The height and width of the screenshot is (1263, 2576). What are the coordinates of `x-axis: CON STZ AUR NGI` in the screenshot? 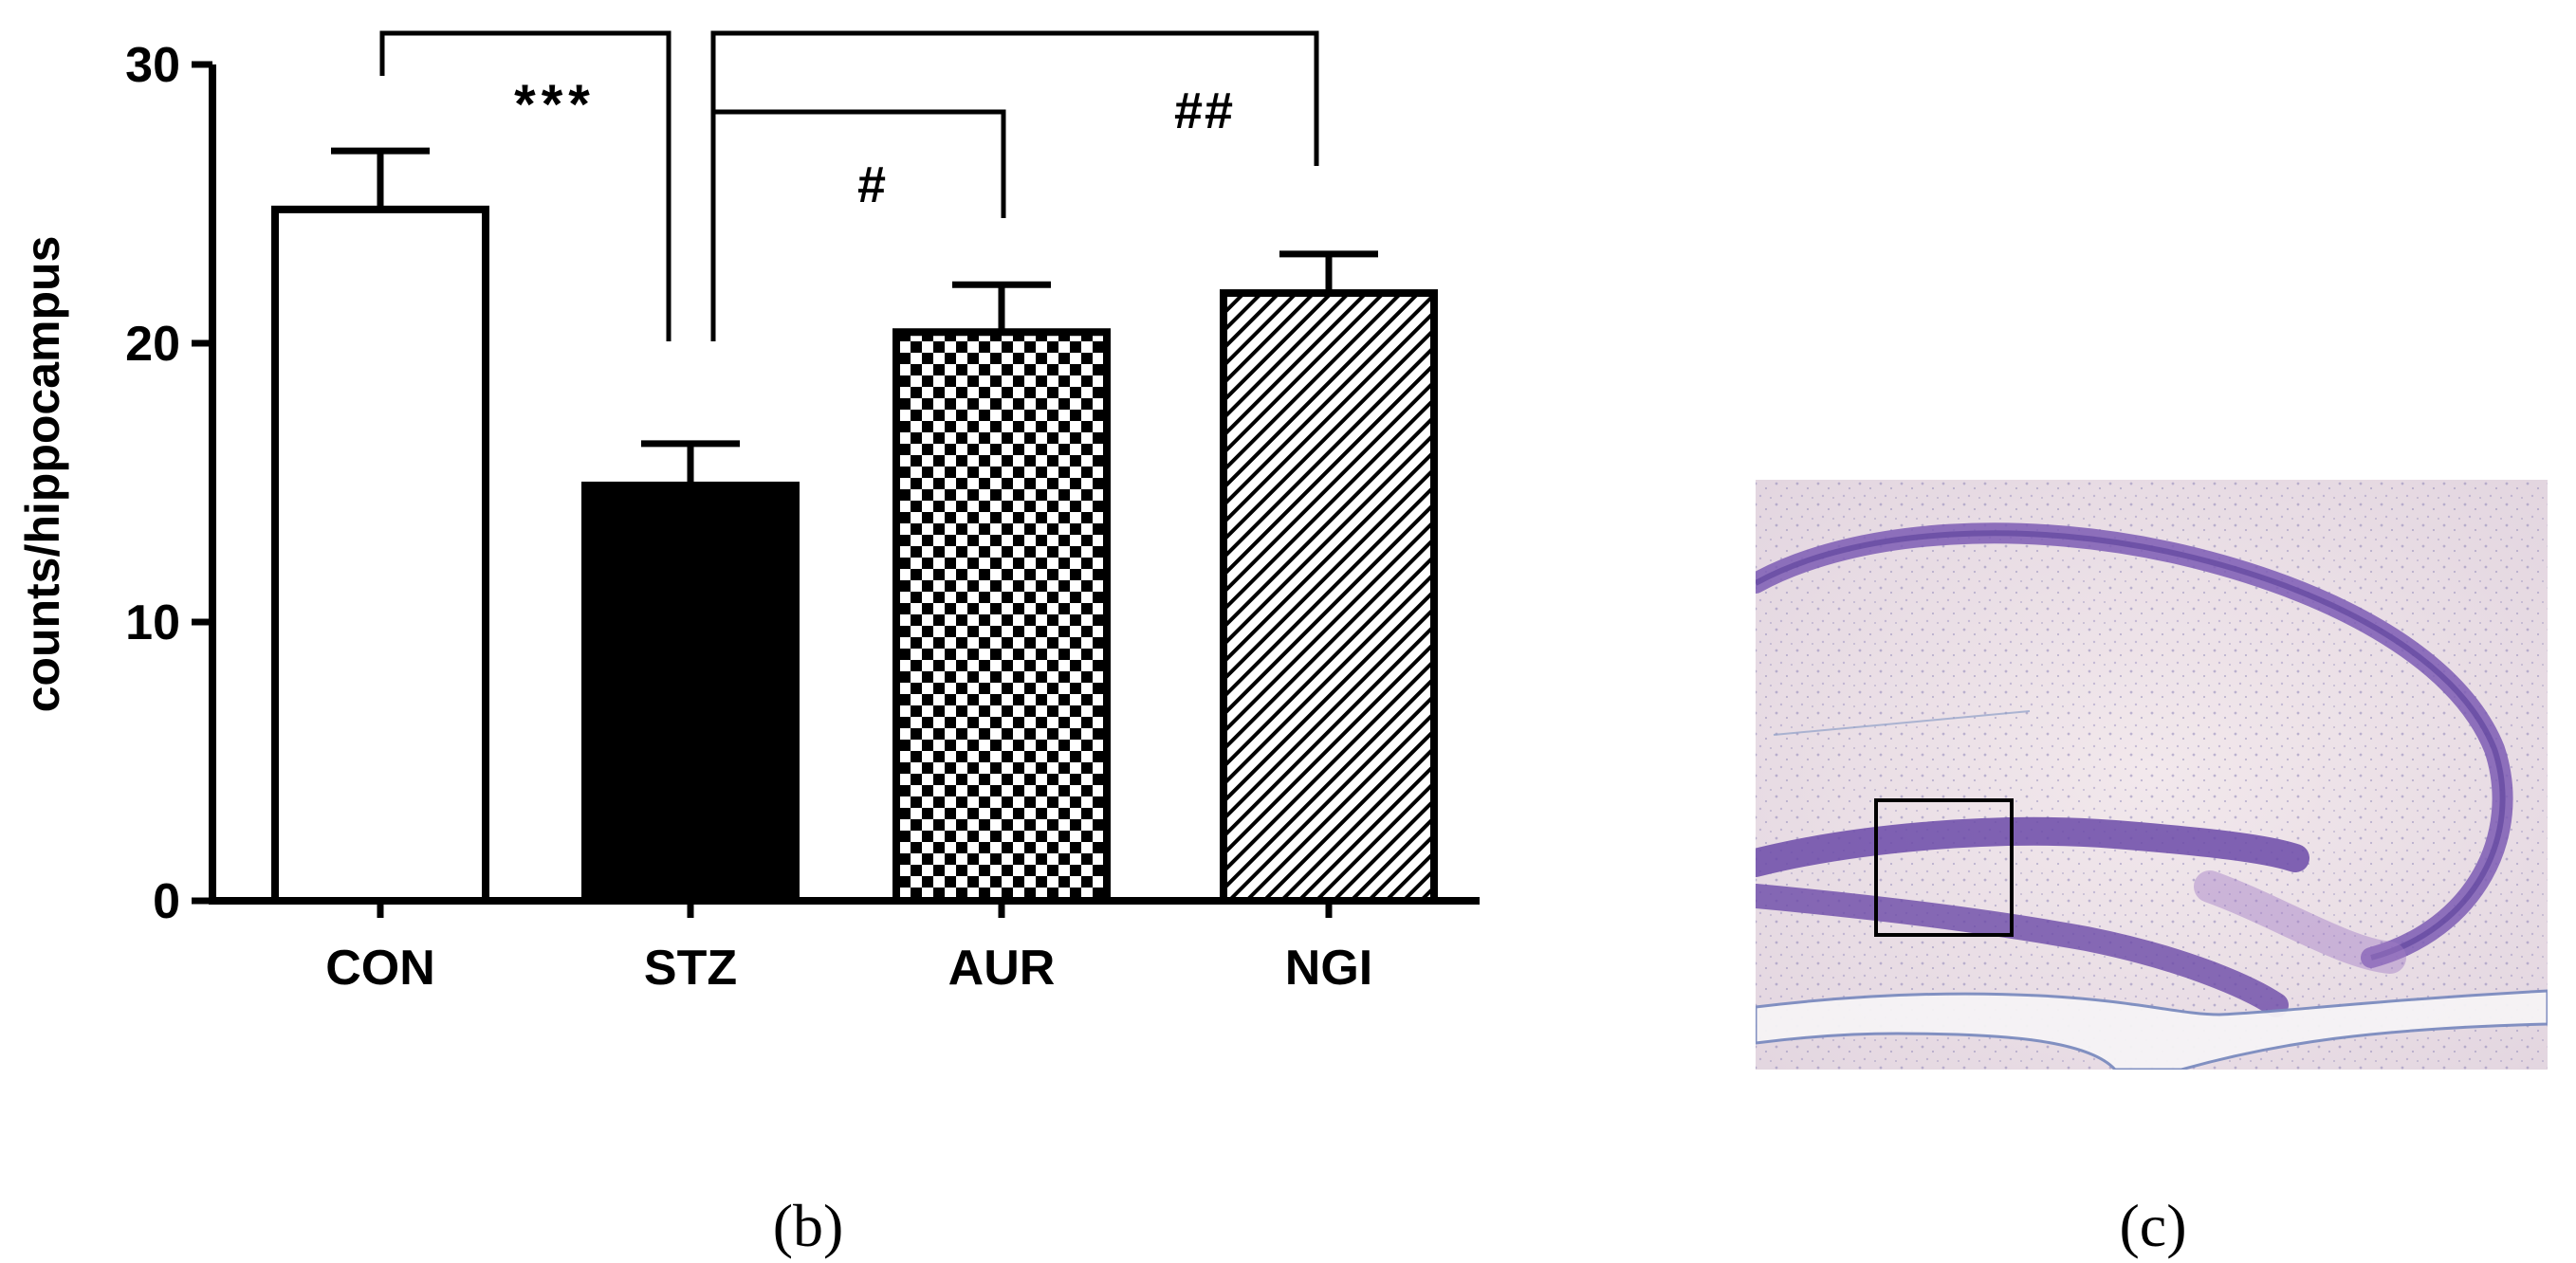 It's located at (844, 946).